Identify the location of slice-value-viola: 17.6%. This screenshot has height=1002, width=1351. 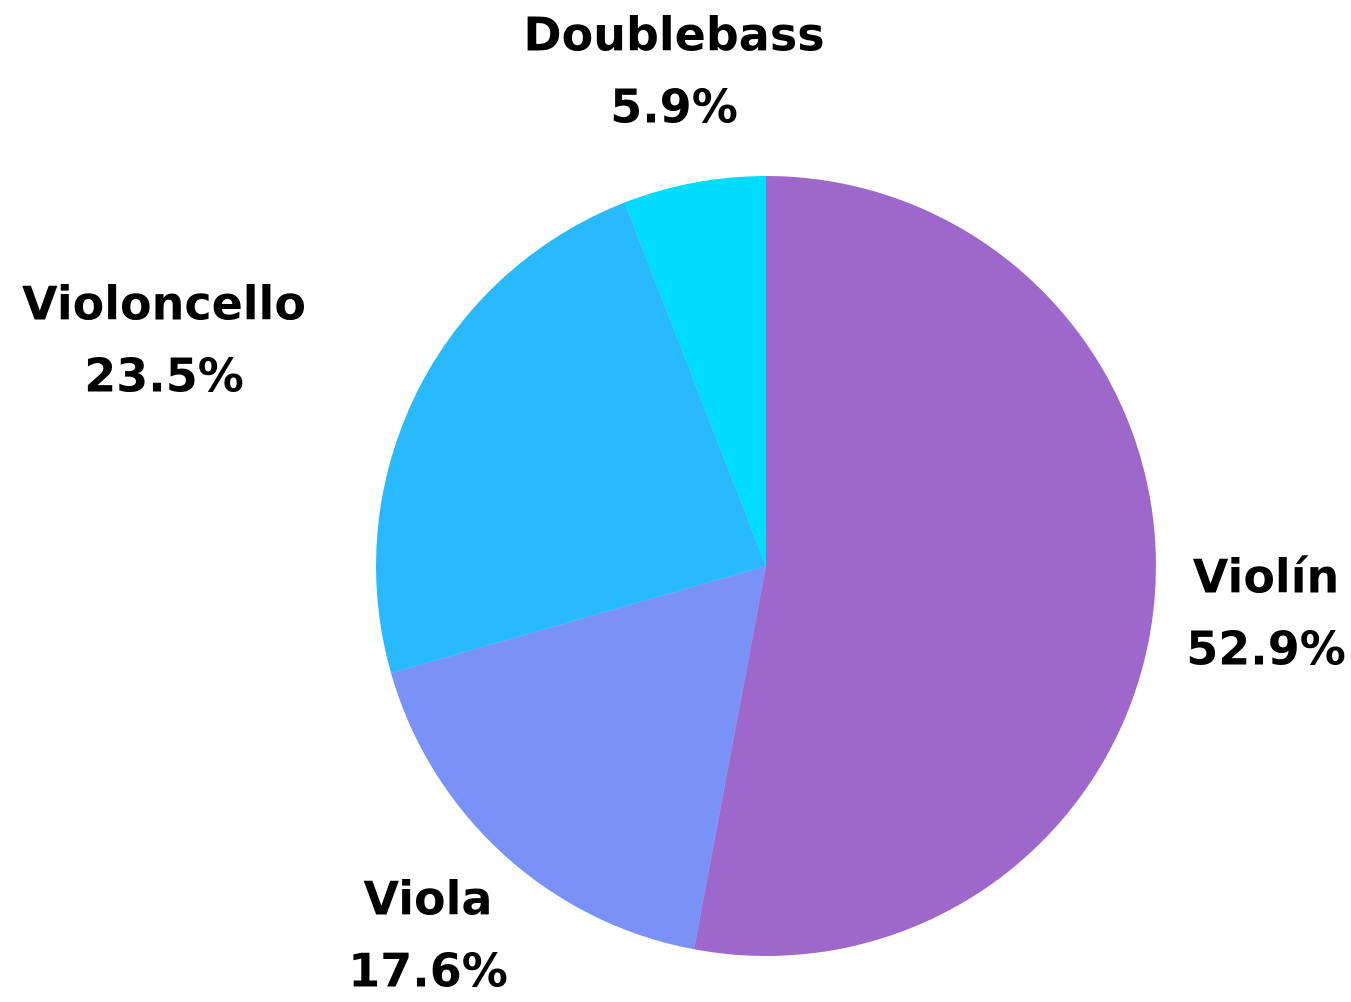
(428, 971).